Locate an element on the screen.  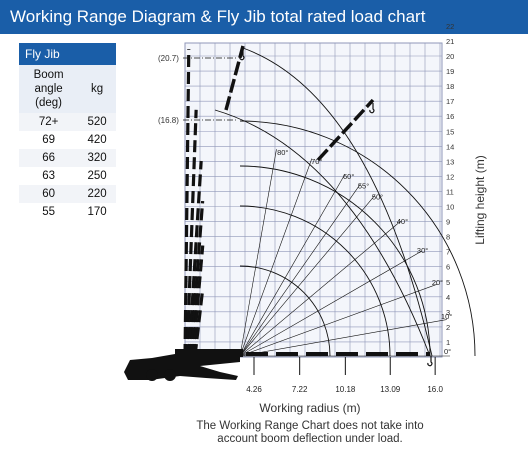
angle-cell: 63 is located at coordinates (48, 176).